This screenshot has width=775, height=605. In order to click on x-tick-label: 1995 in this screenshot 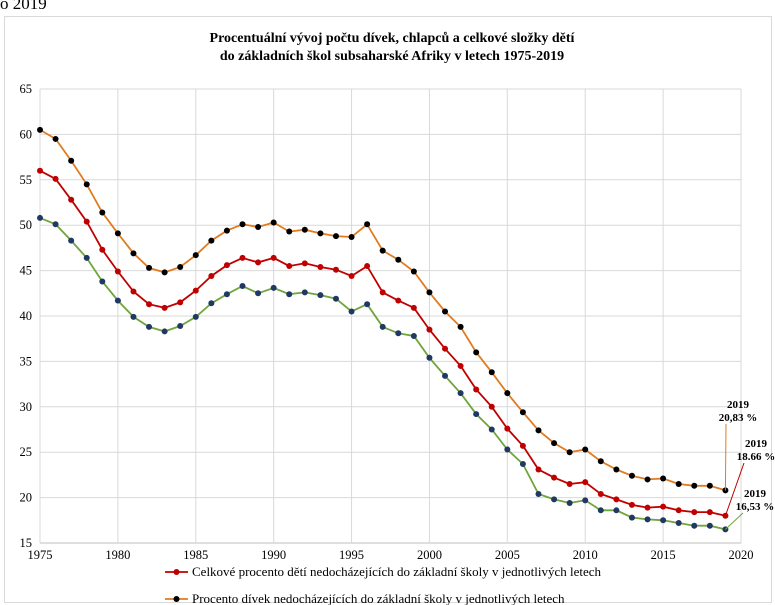, I will do `click(351, 555)`.